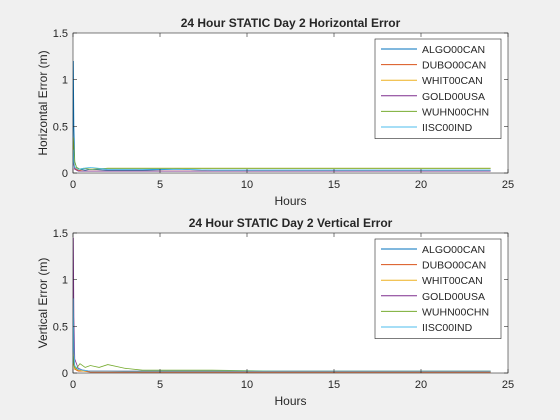  What do you see at coordinates (291, 23) in the screenshot?
I see `chart-title: 24 Hour STATIC Day 2 Horizontal Error` at bounding box center [291, 23].